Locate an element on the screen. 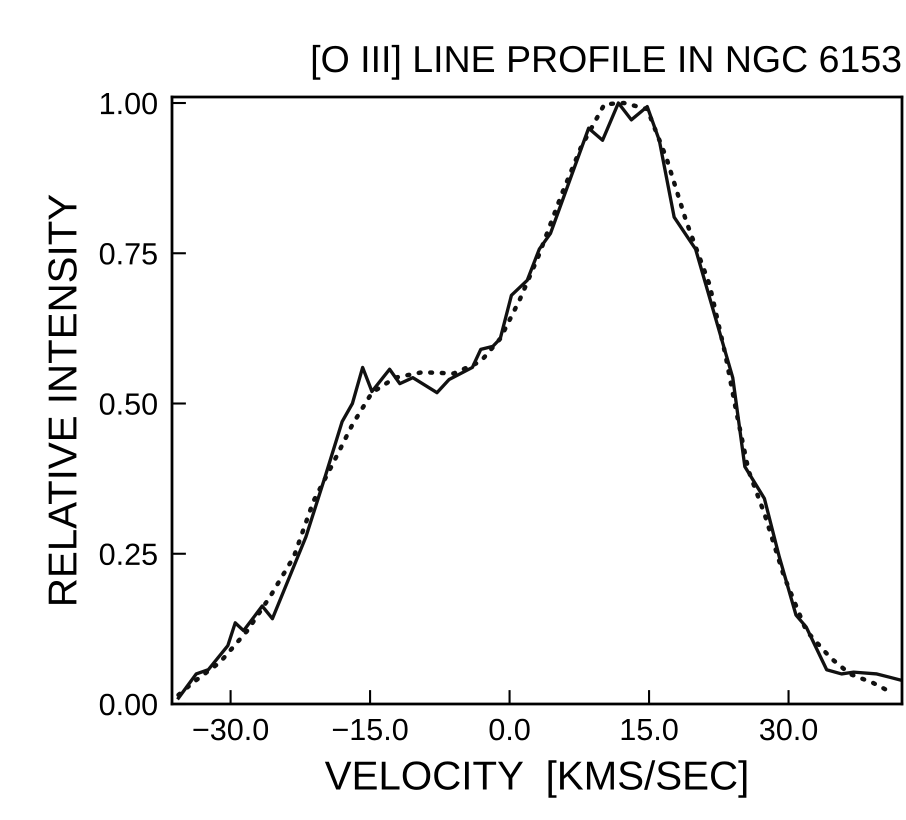 This screenshot has height=820, width=906. y-axis-title: RELATIVE INTENSITY is located at coordinates (62, 399).